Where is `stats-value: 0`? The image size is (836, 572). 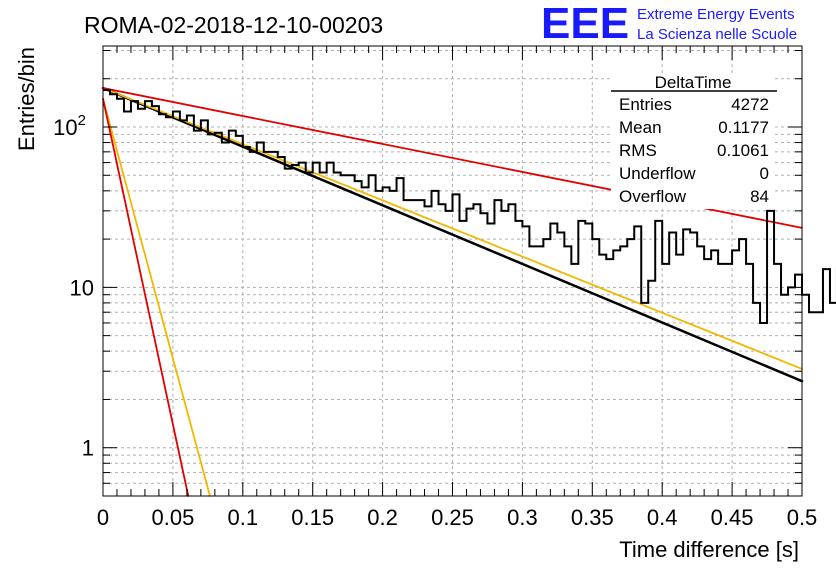 stats-value: 0 is located at coordinates (764, 173).